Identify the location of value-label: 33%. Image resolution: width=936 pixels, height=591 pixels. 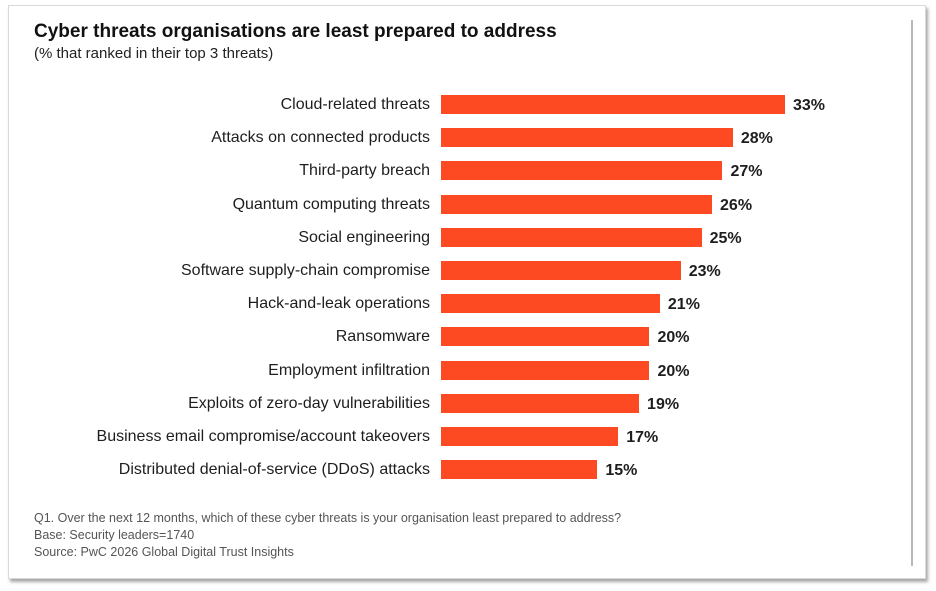
(809, 105).